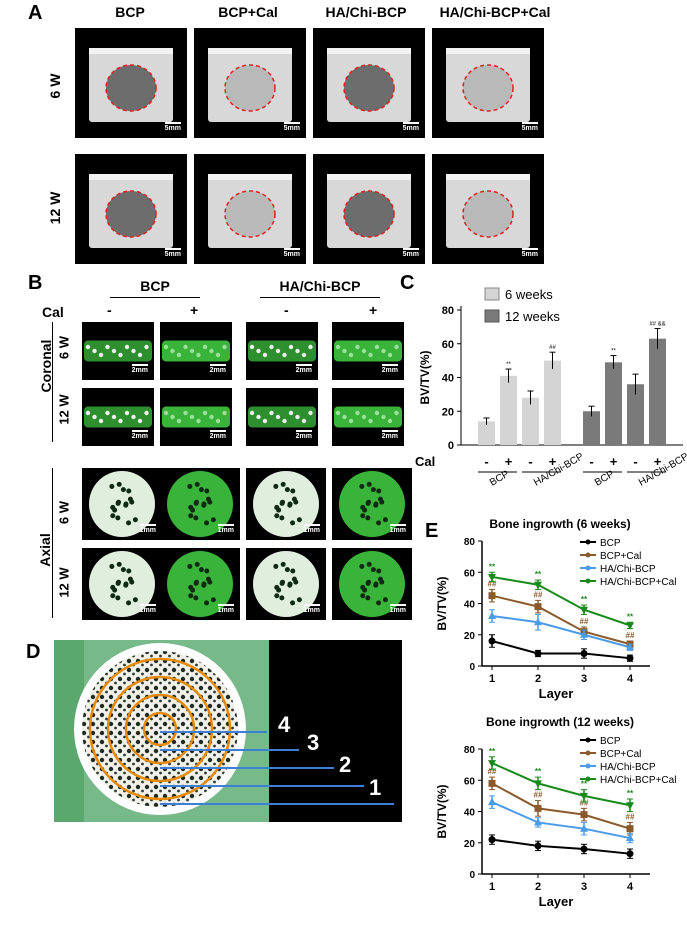 Image resolution: width=687 pixels, height=929 pixels. I want to click on legend-swatch, so click(492, 294).